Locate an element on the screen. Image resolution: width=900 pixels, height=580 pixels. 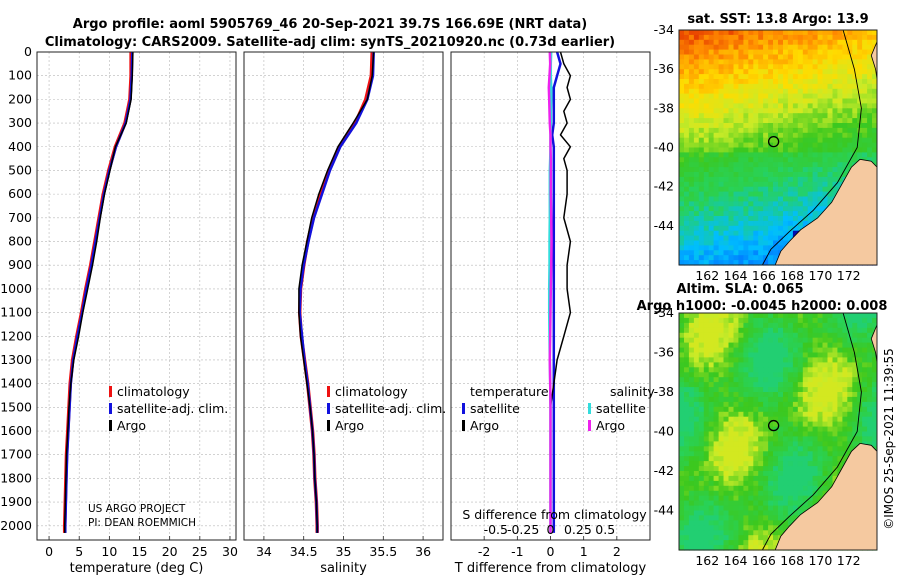
map-frame is located at coordinates (778, 147).